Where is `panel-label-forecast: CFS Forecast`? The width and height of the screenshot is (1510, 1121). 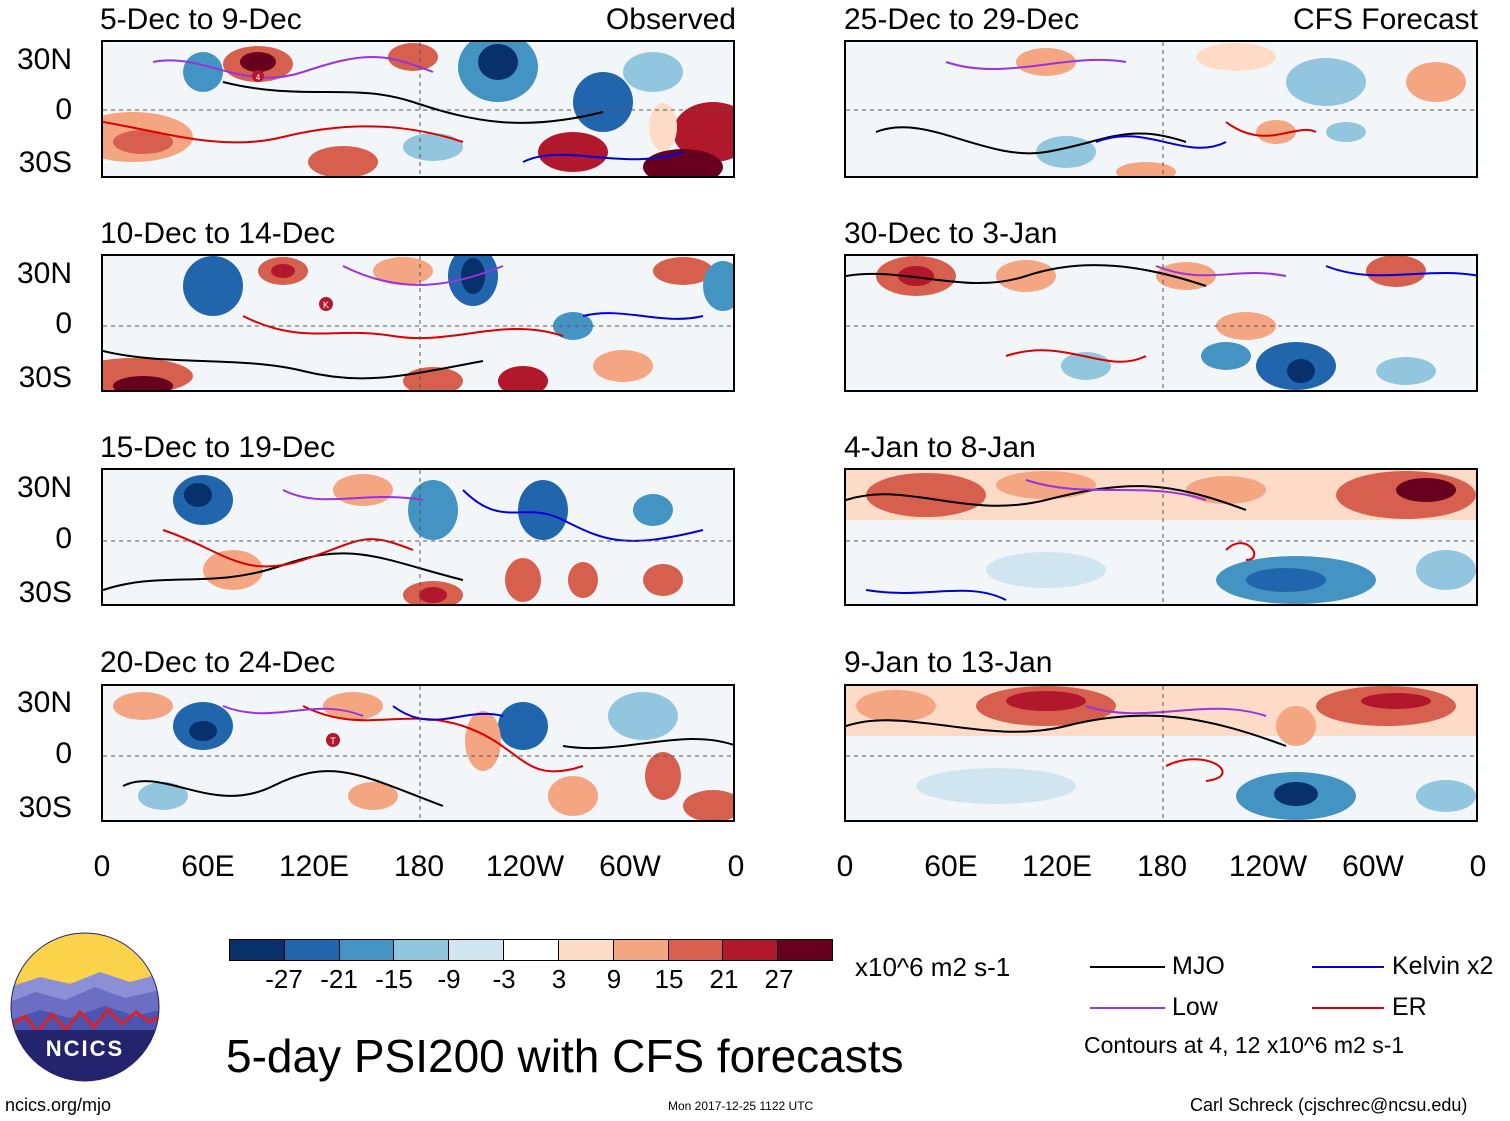
panel-label-forecast: CFS Forecast is located at coordinates (1385, 19).